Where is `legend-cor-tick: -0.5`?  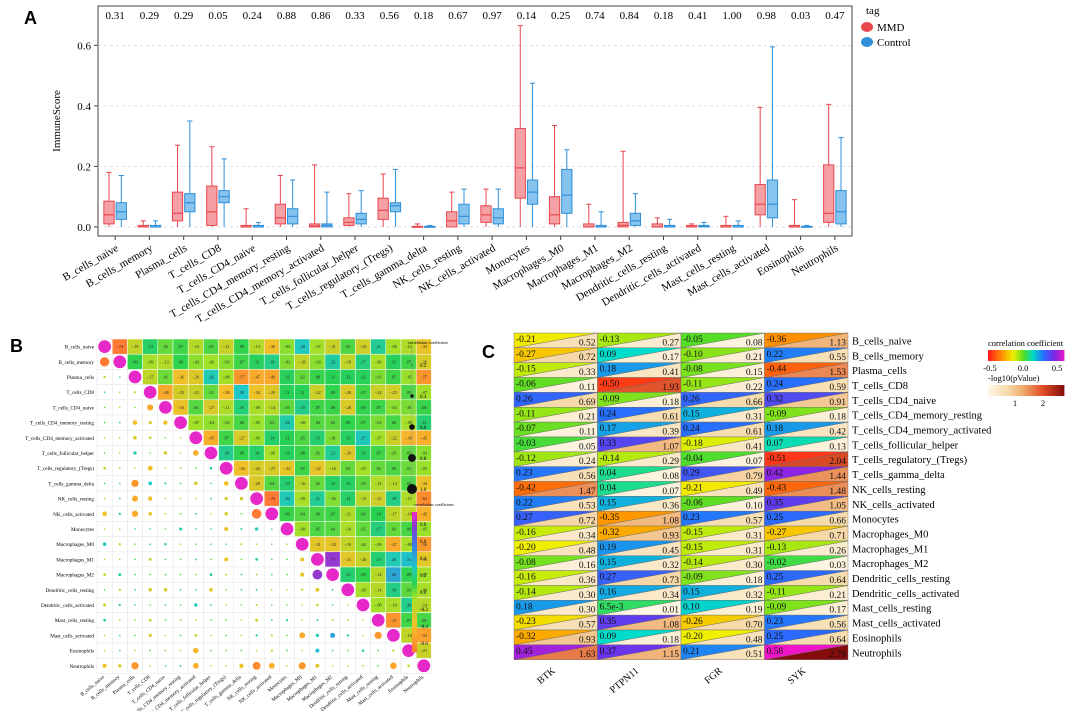
legend-cor-tick: -0.5 is located at coordinates (989, 368).